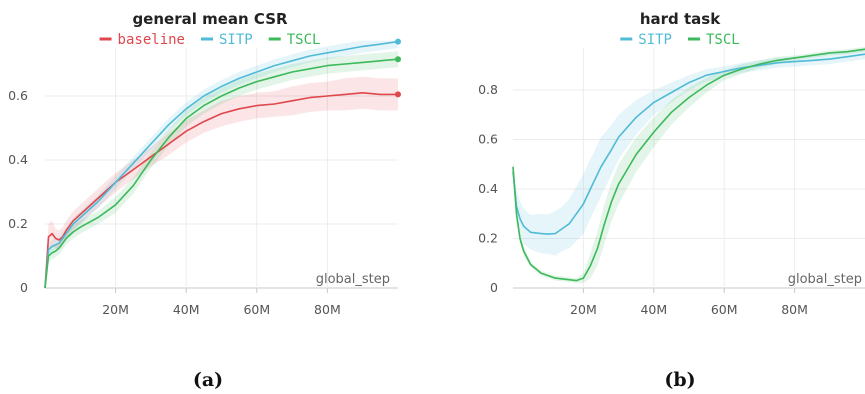  Describe the element at coordinates (680, 19) in the screenshot. I see `chart-title: hard task` at that location.